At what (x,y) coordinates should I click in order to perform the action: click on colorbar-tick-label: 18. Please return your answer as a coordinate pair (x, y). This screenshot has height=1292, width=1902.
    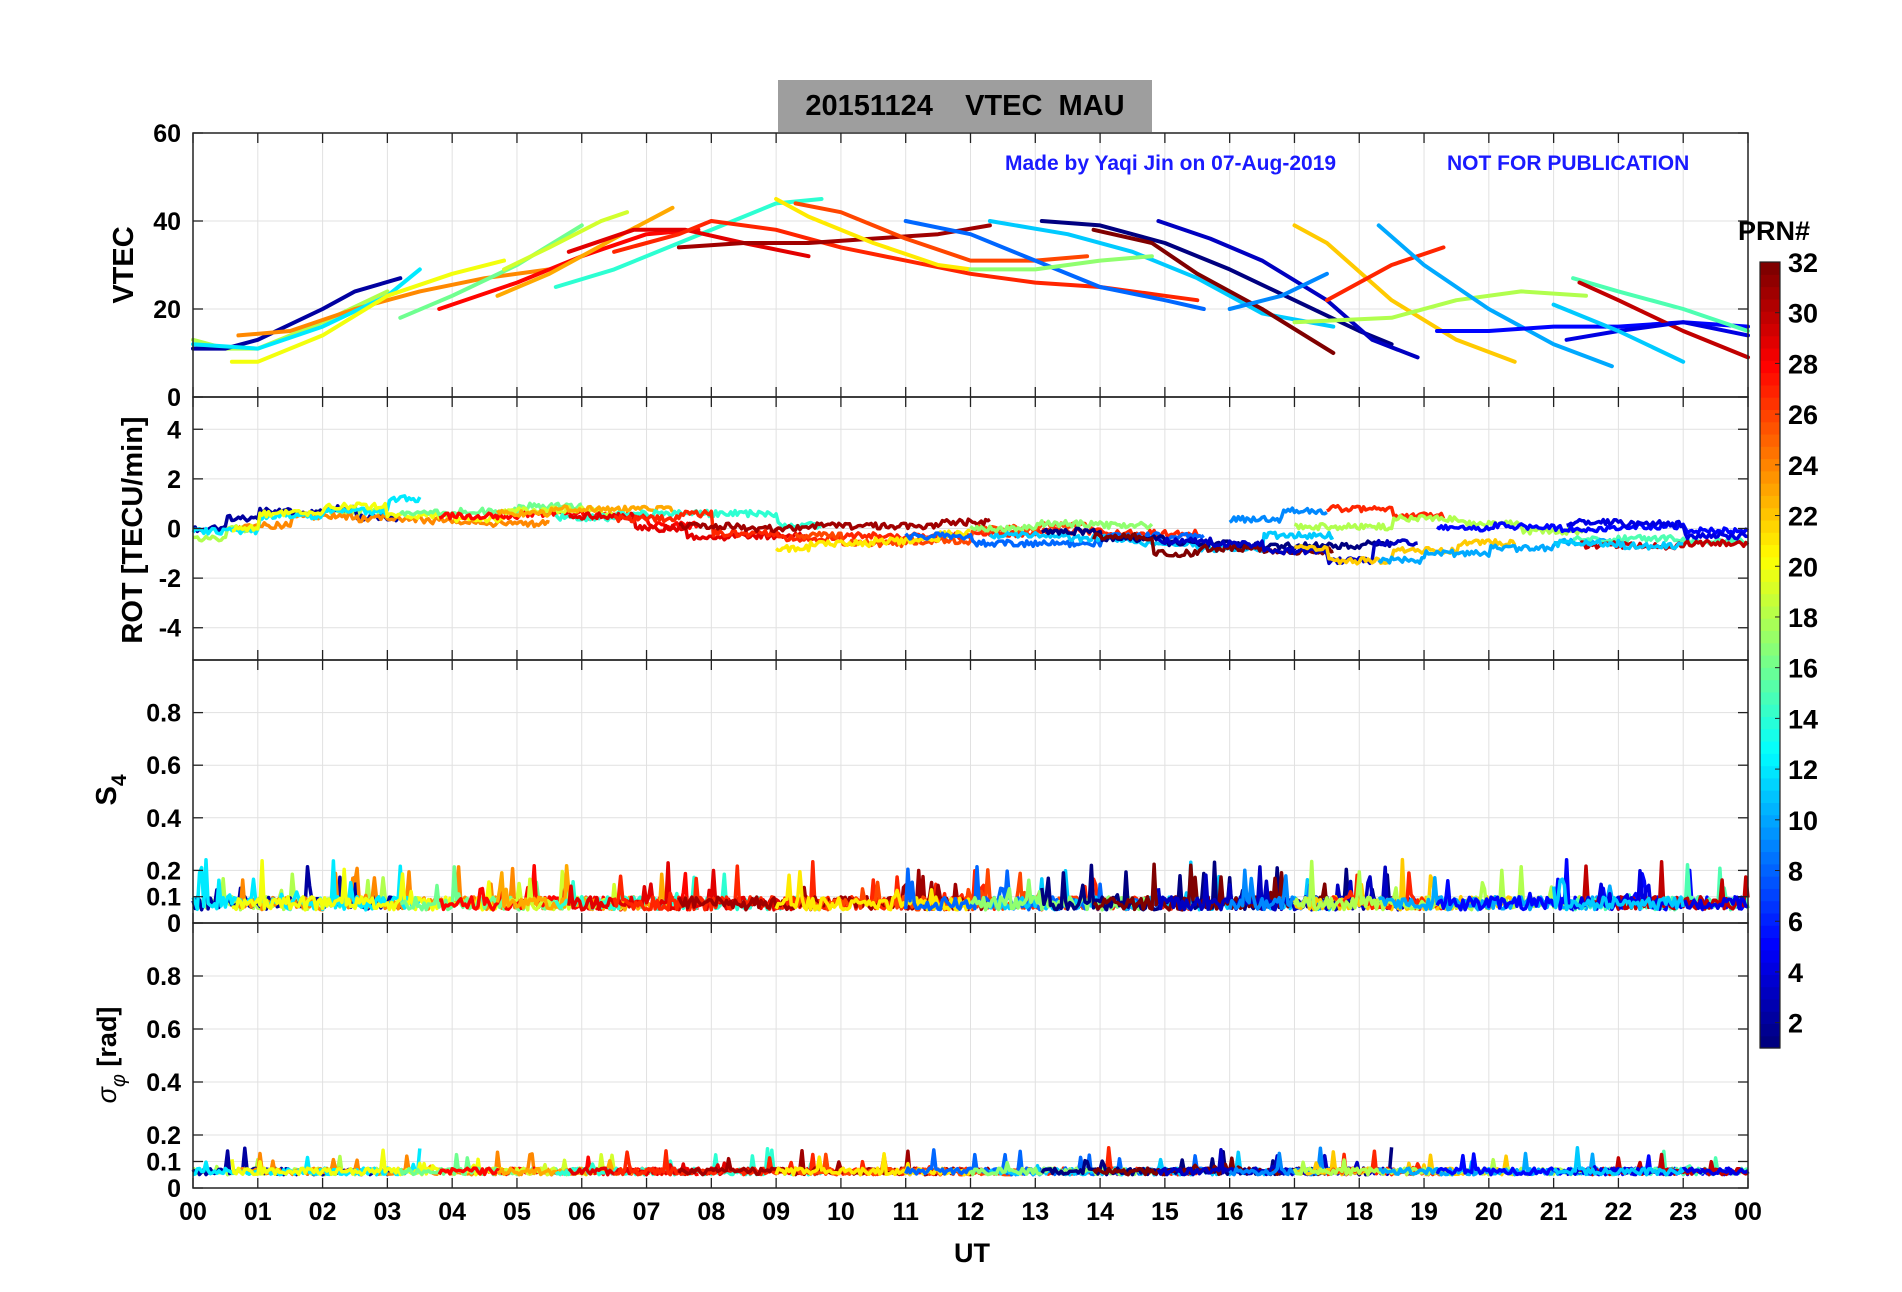
    Looking at the image, I should click on (1803, 618).